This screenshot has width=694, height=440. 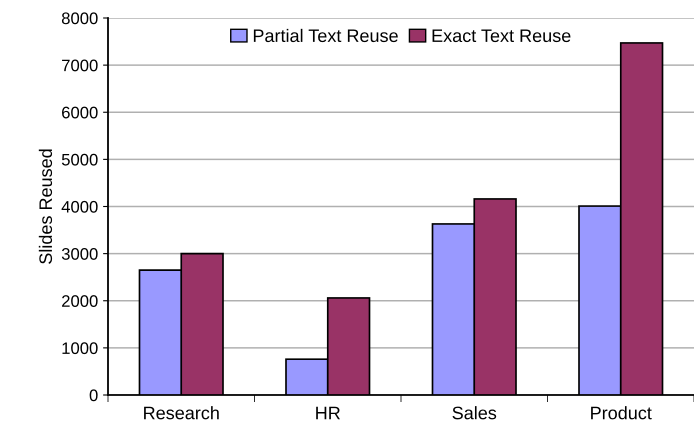 What do you see at coordinates (621, 413) in the screenshot?
I see `x-tick-label: Product` at bounding box center [621, 413].